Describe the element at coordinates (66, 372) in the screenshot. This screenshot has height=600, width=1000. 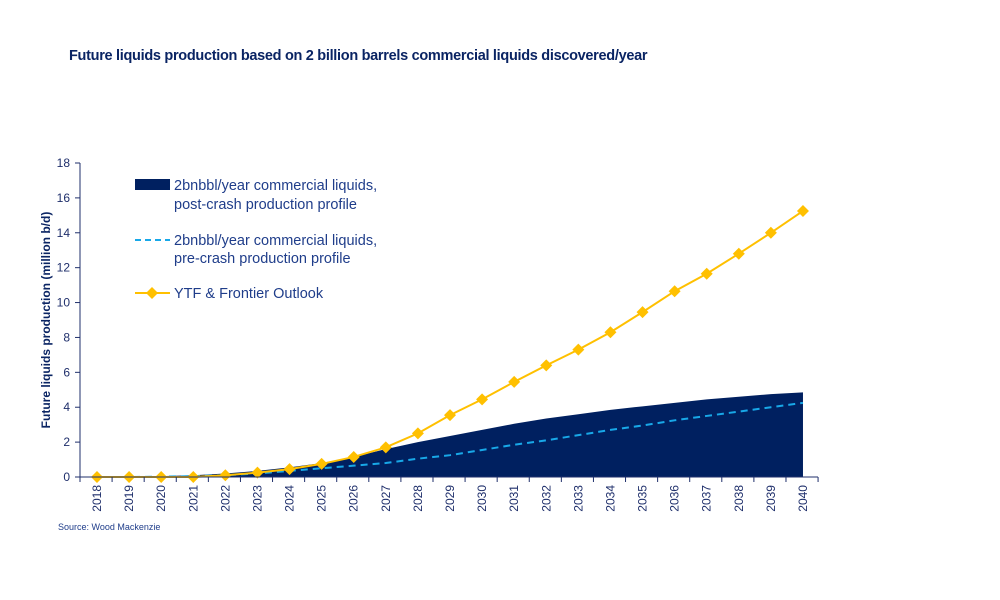
I see `y-tick-label: 6` at that location.